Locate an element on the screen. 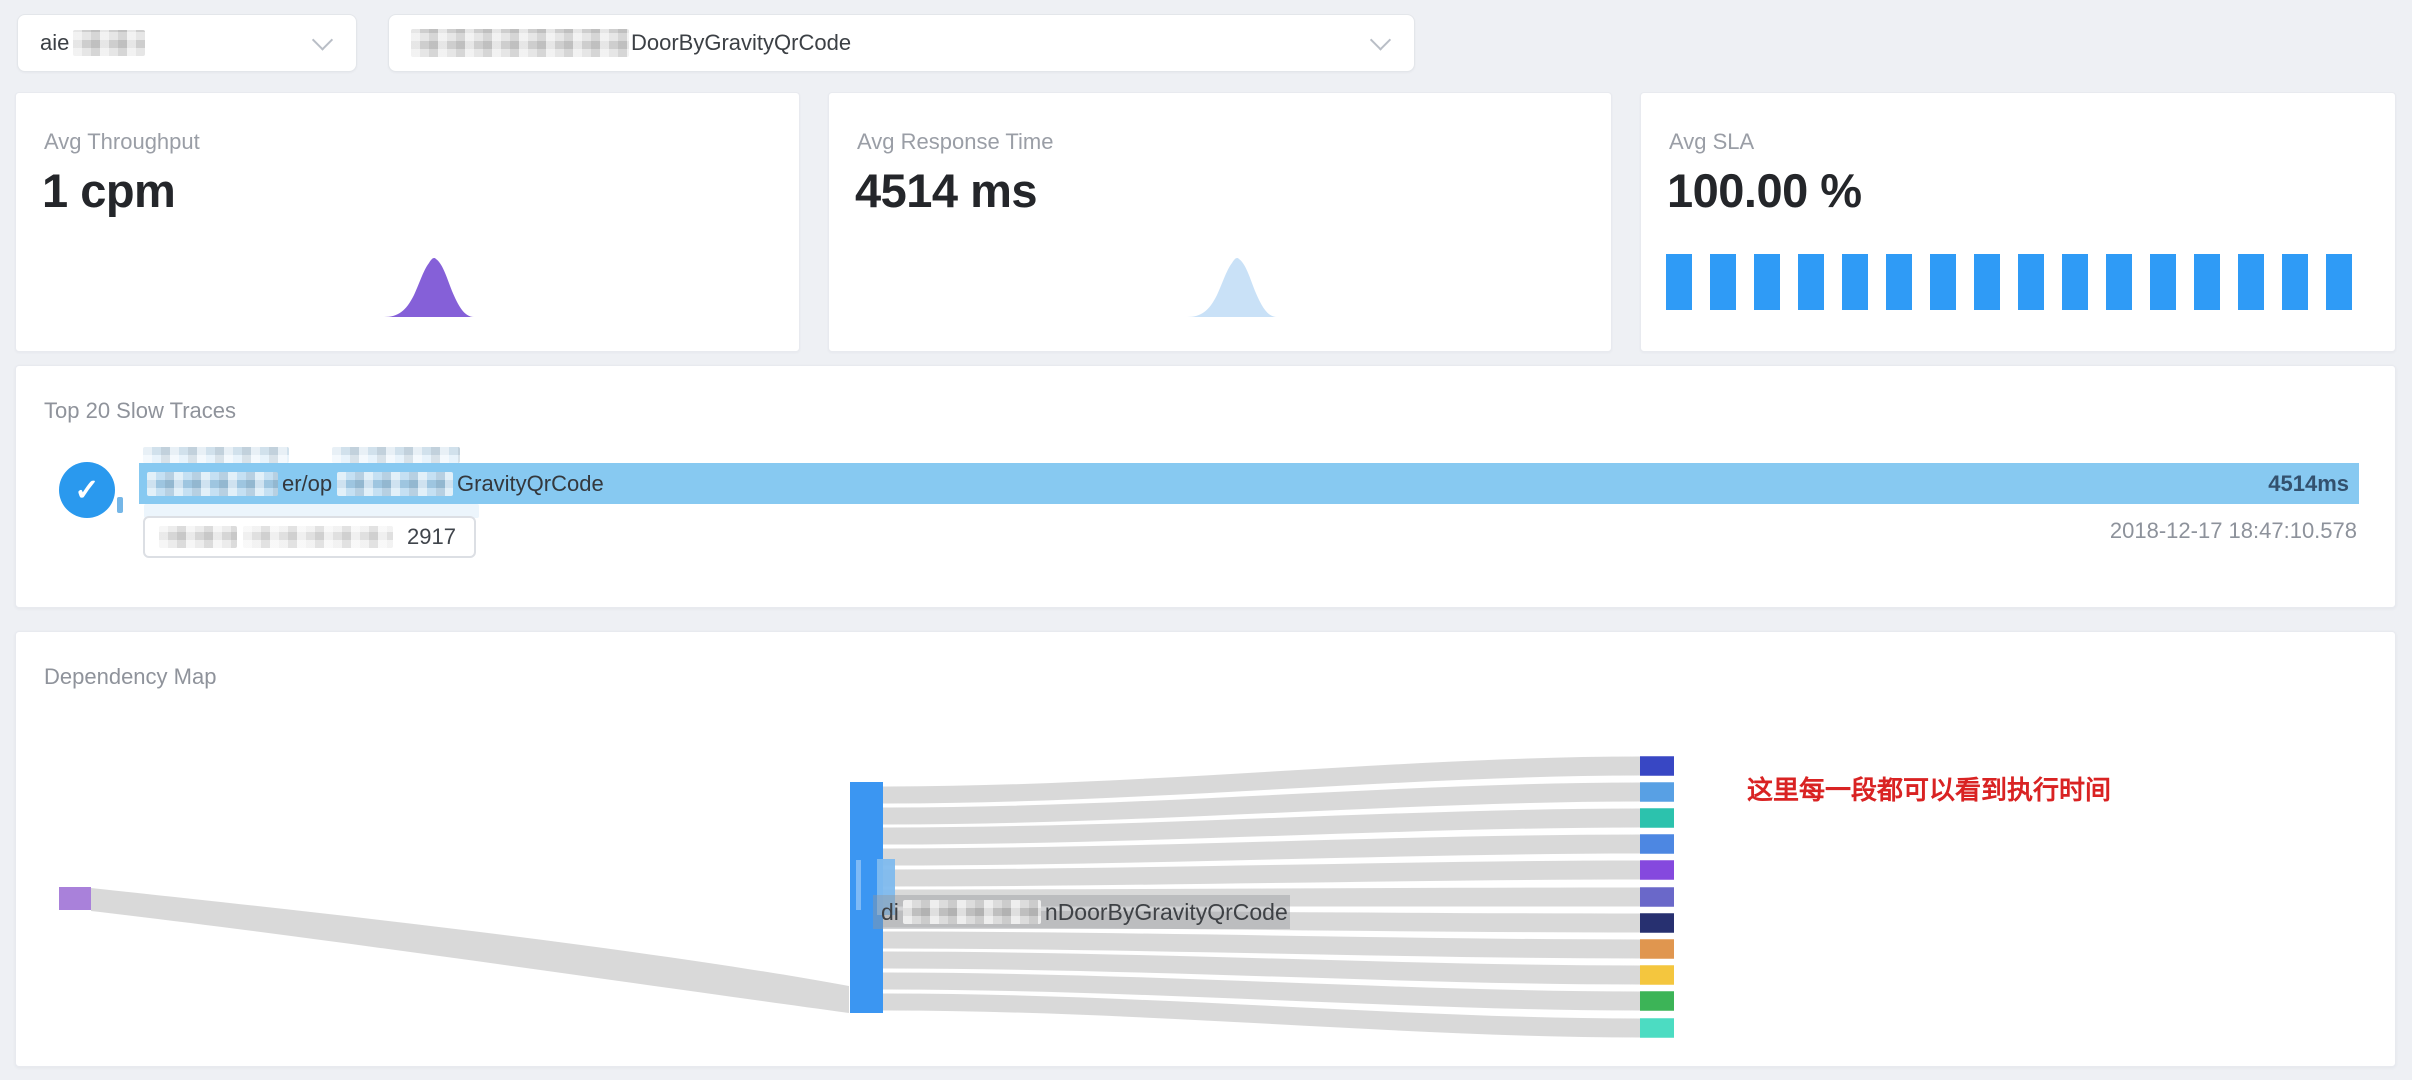  card-value: 4514 ms is located at coordinates (946, 190).